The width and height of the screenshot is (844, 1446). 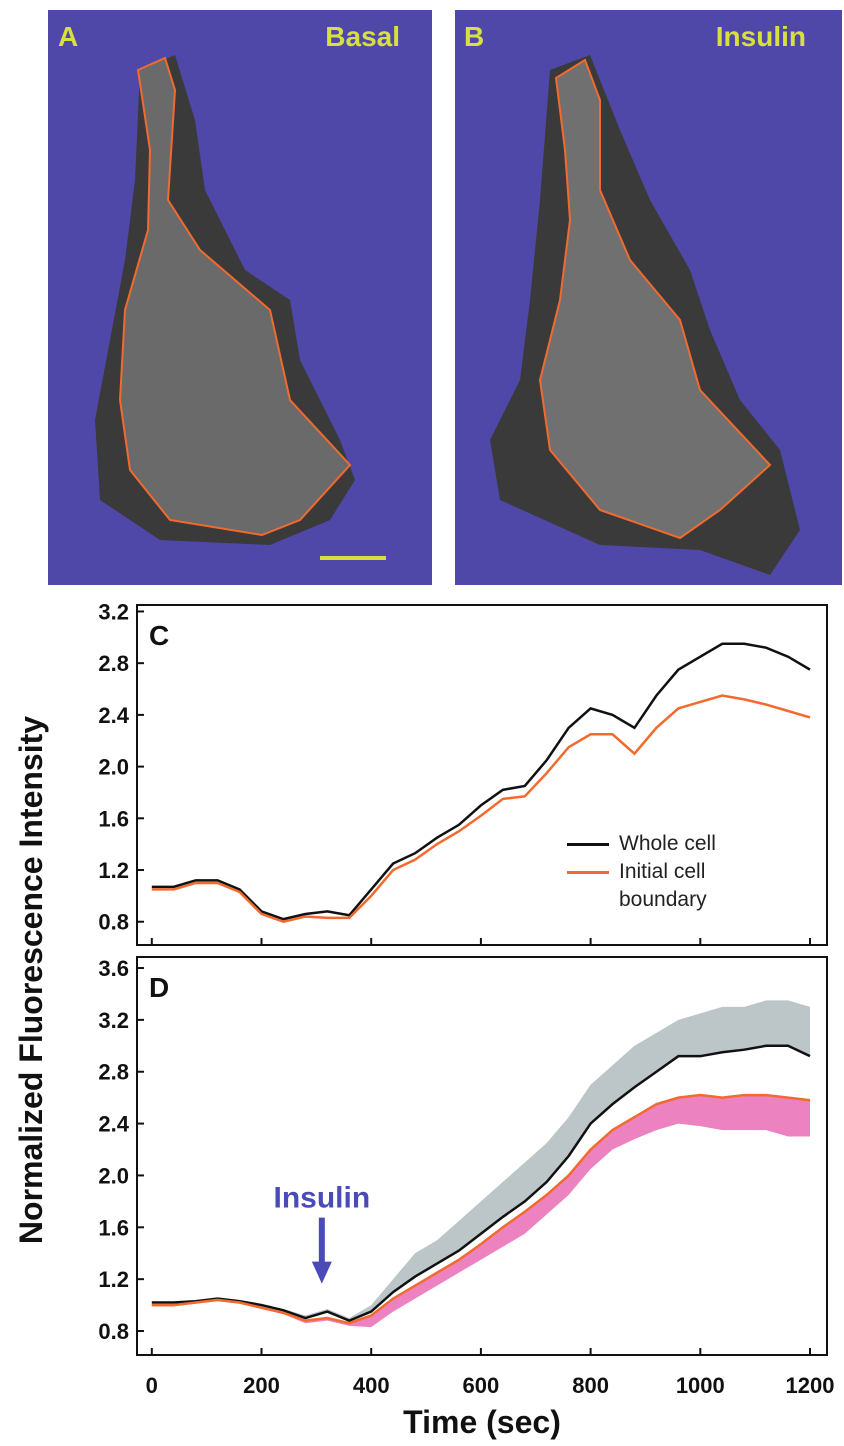 What do you see at coordinates (362, 36) in the screenshot?
I see `panel-caption: Basal` at bounding box center [362, 36].